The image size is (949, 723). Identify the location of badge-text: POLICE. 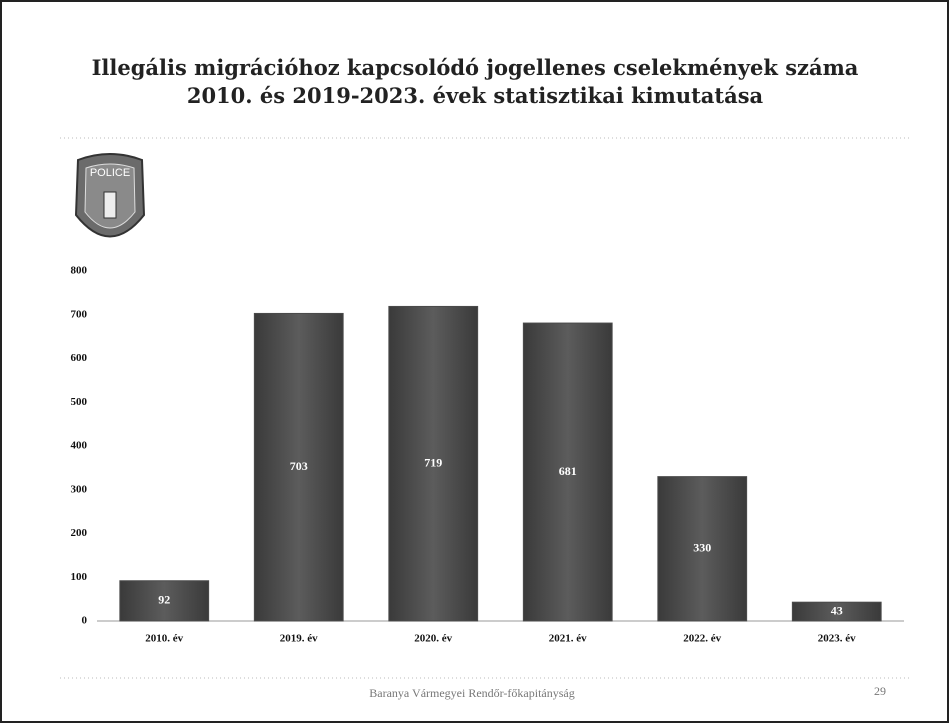
(110, 173).